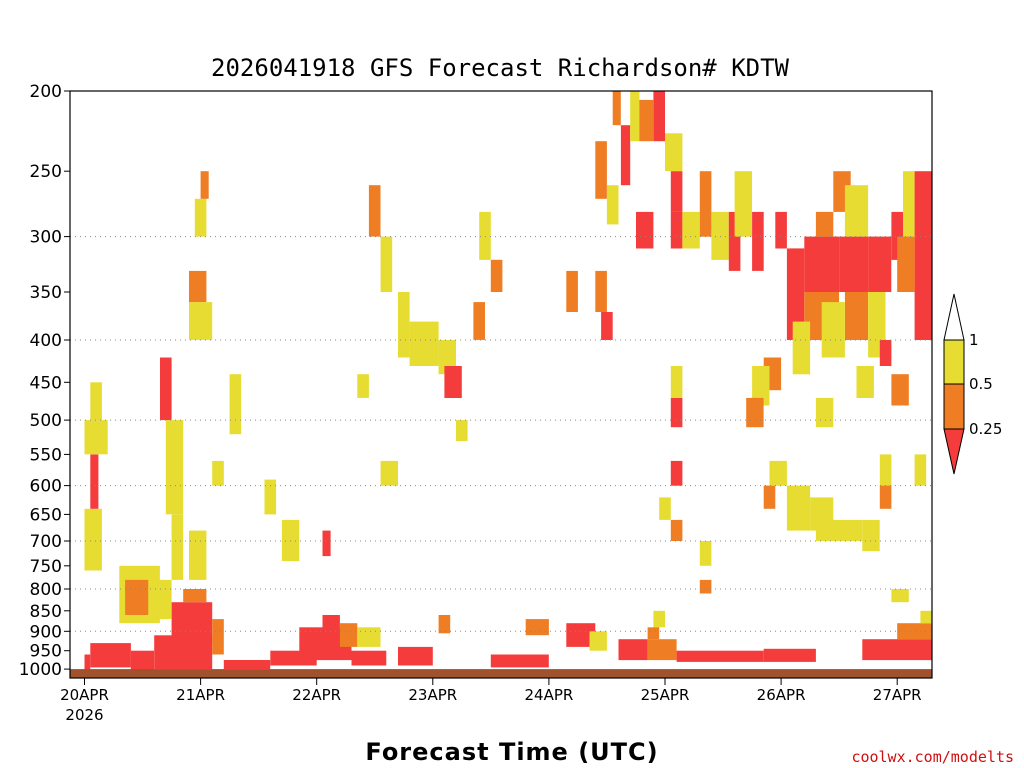 The height and width of the screenshot is (768, 1024). I want to click on y-tick-label: 900, so click(46, 632).